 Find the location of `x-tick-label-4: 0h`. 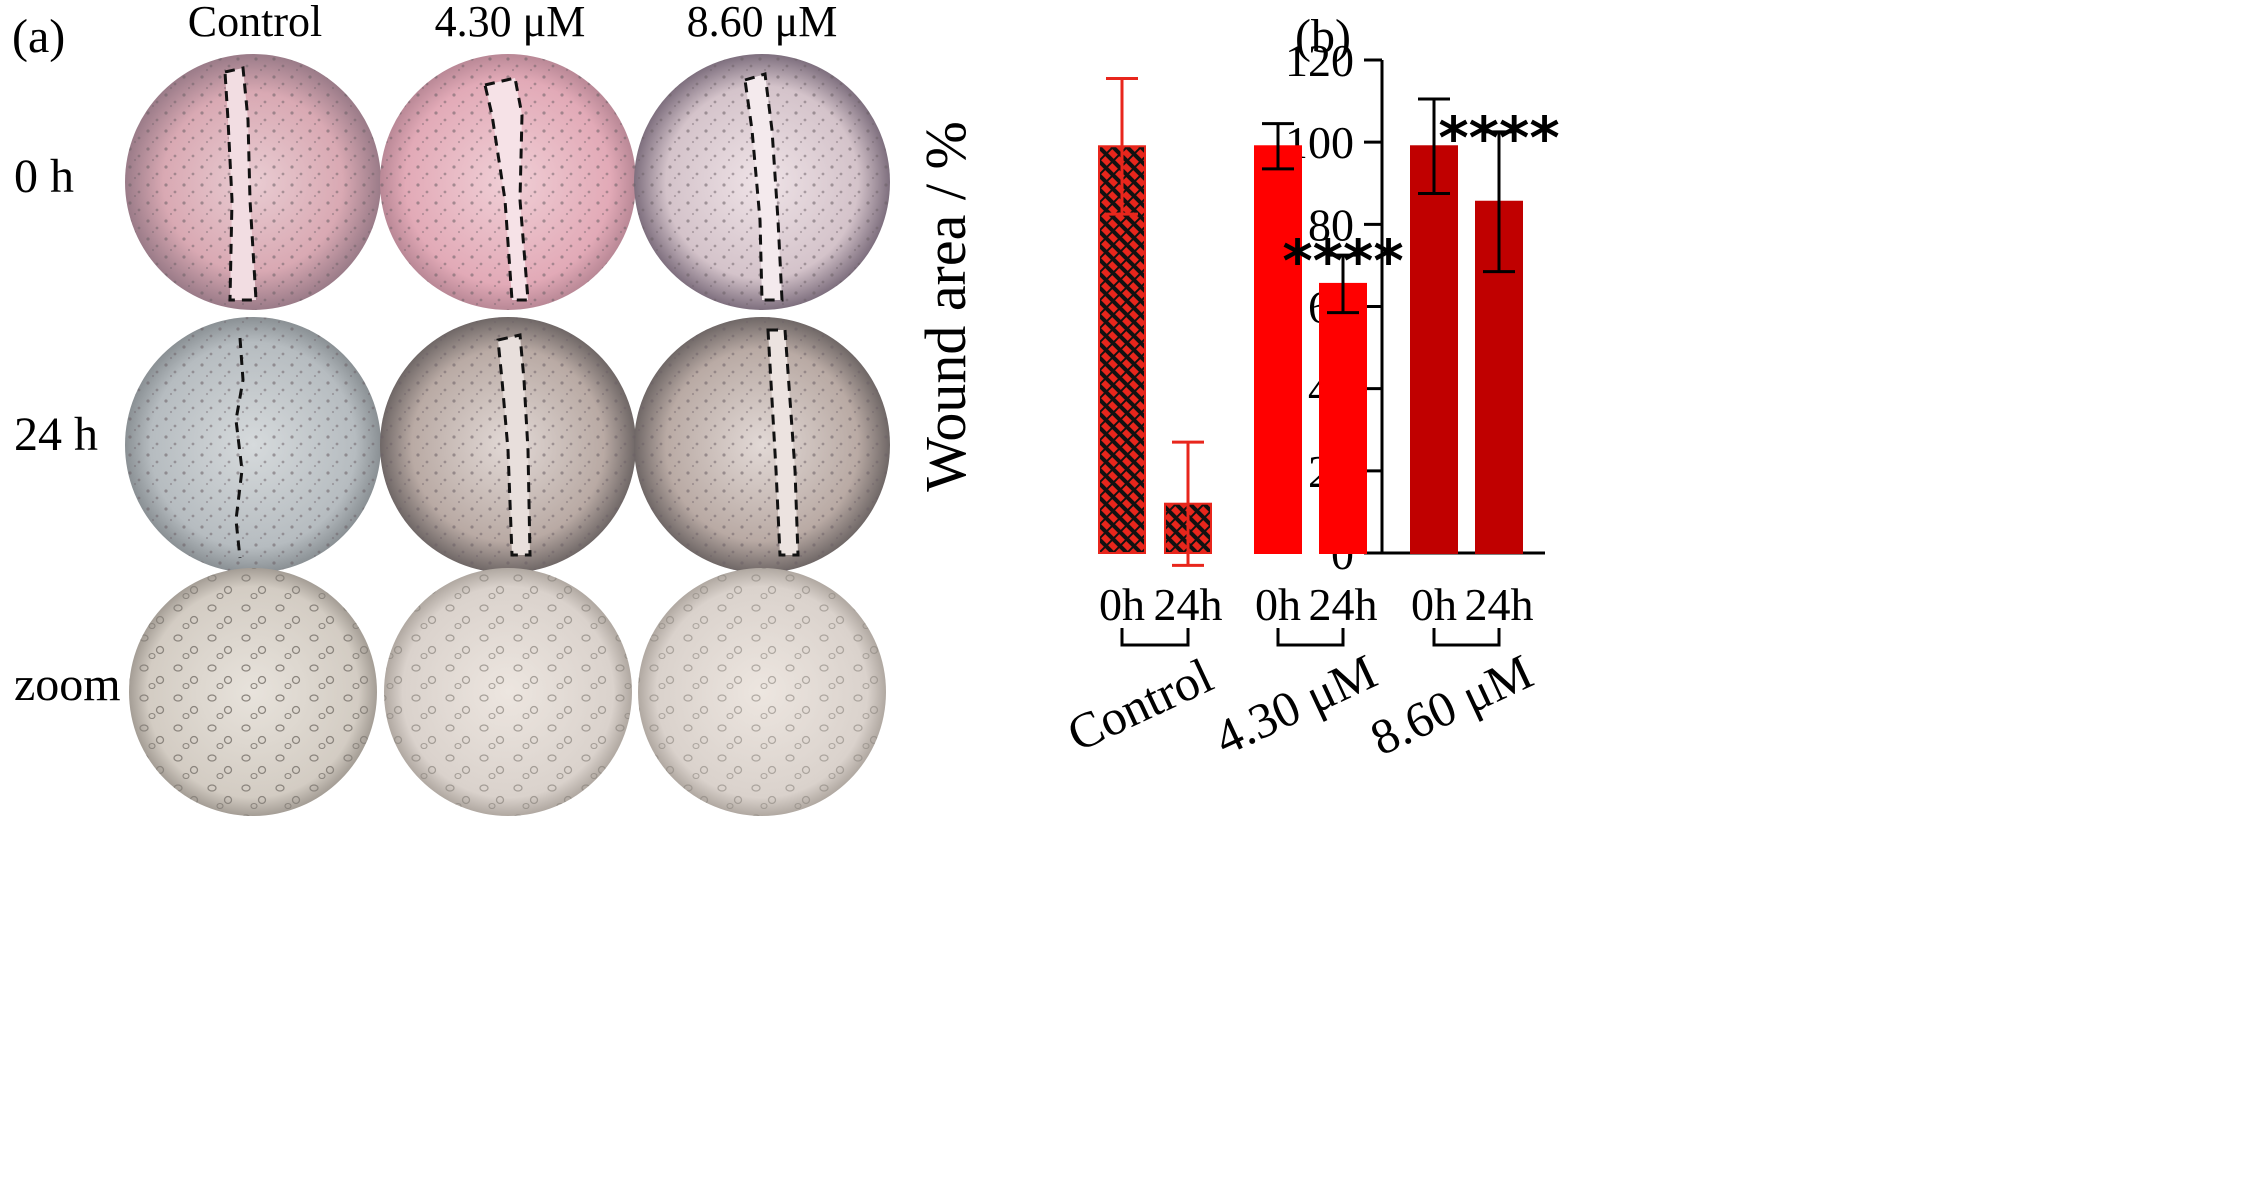

x-tick-label-4: 0h is located at coordinates (1434, 604).